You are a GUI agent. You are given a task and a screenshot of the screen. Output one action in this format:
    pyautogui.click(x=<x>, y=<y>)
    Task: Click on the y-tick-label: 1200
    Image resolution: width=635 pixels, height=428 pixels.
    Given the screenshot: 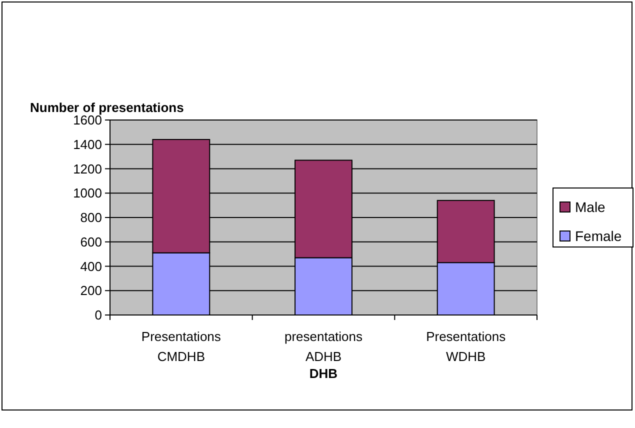 What is the action you would take?
    pyautogui.click(x=87, y=168)
    